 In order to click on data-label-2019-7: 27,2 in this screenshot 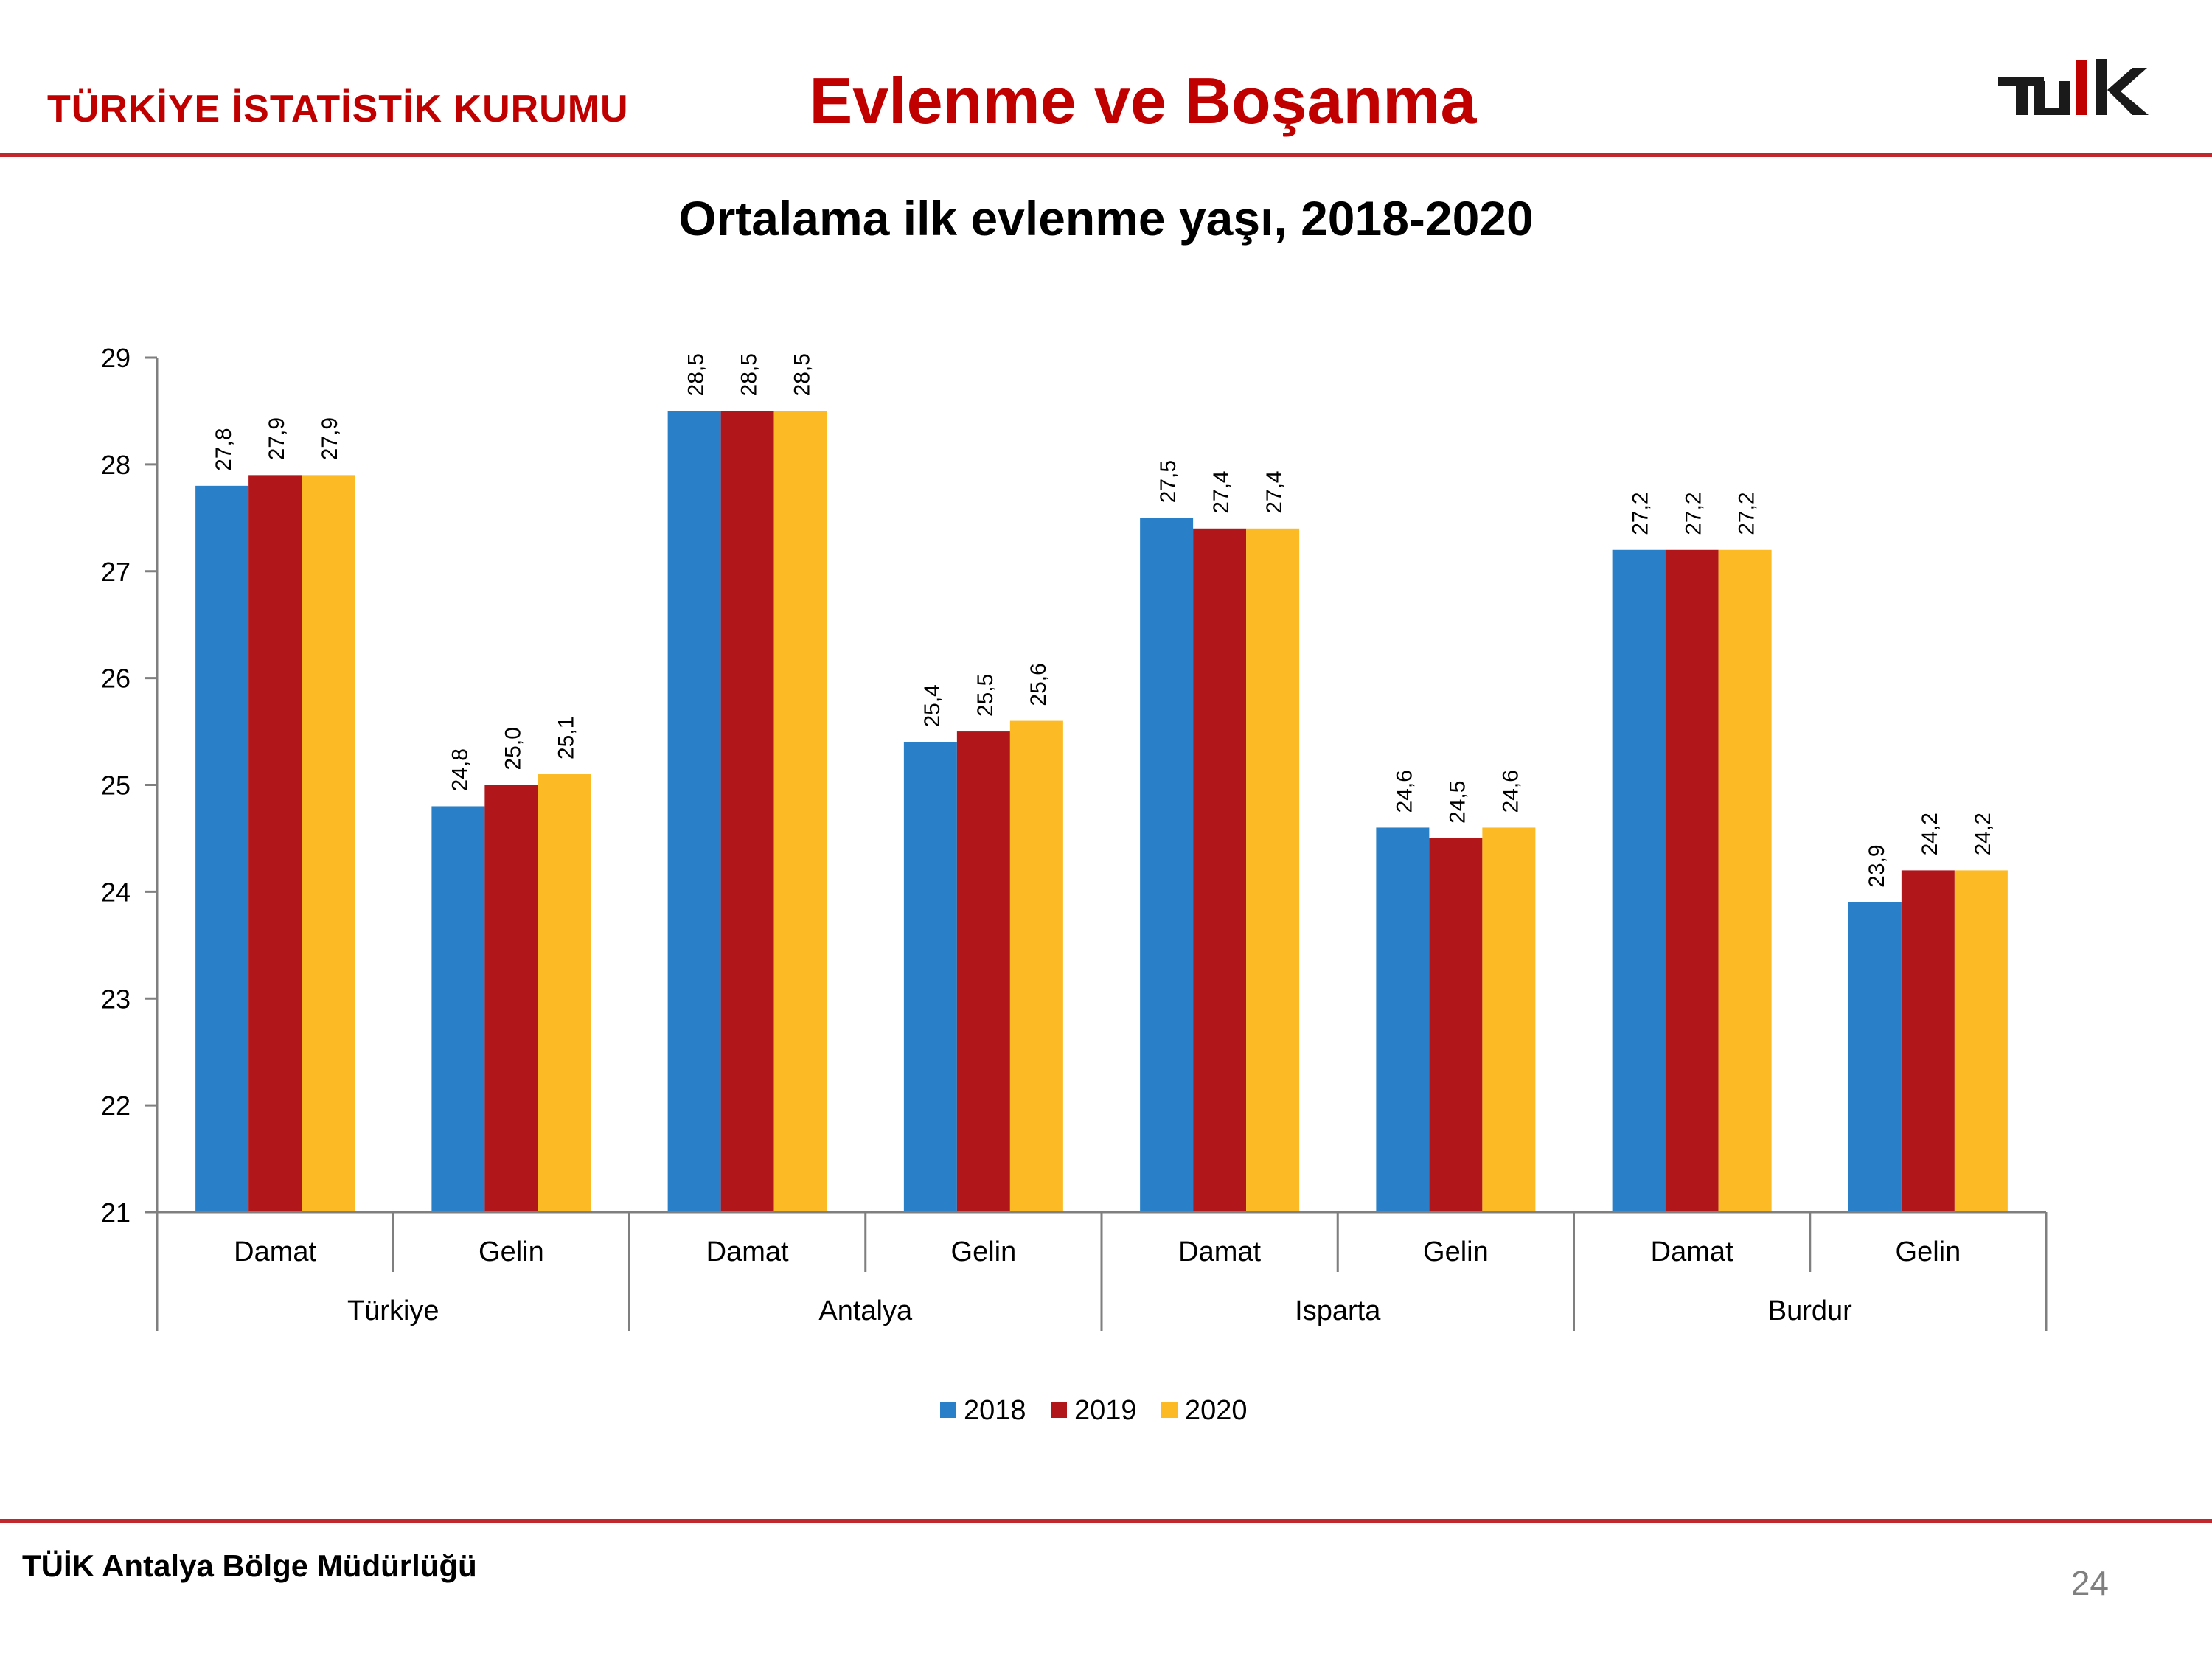, I will do `click(1694, 513)`.